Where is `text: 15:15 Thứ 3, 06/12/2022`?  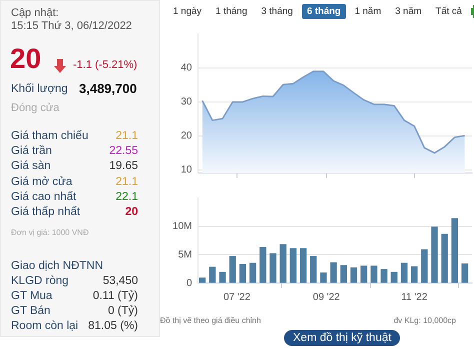
text: 15:15 Thứ 3, 06/12/2022 is located at coordinates (71, 26).